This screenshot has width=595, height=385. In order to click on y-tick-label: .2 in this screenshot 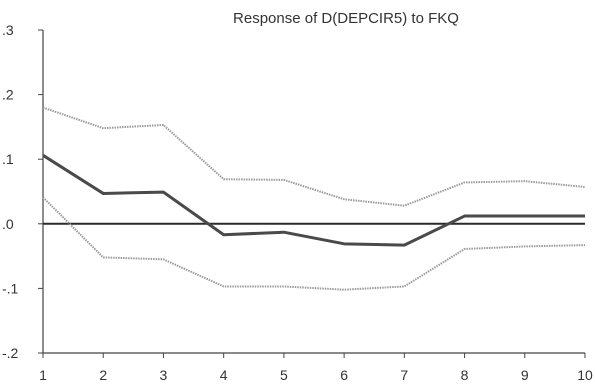, I will do `click(8, 95)`.